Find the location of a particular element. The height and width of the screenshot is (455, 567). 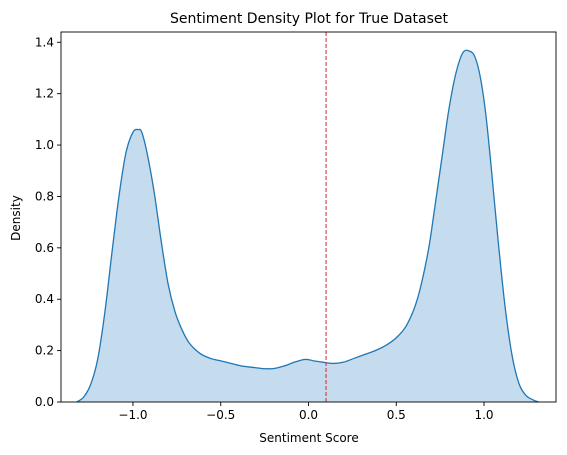

y-tick-label: 0.8 is located at coordinates (44, 196).